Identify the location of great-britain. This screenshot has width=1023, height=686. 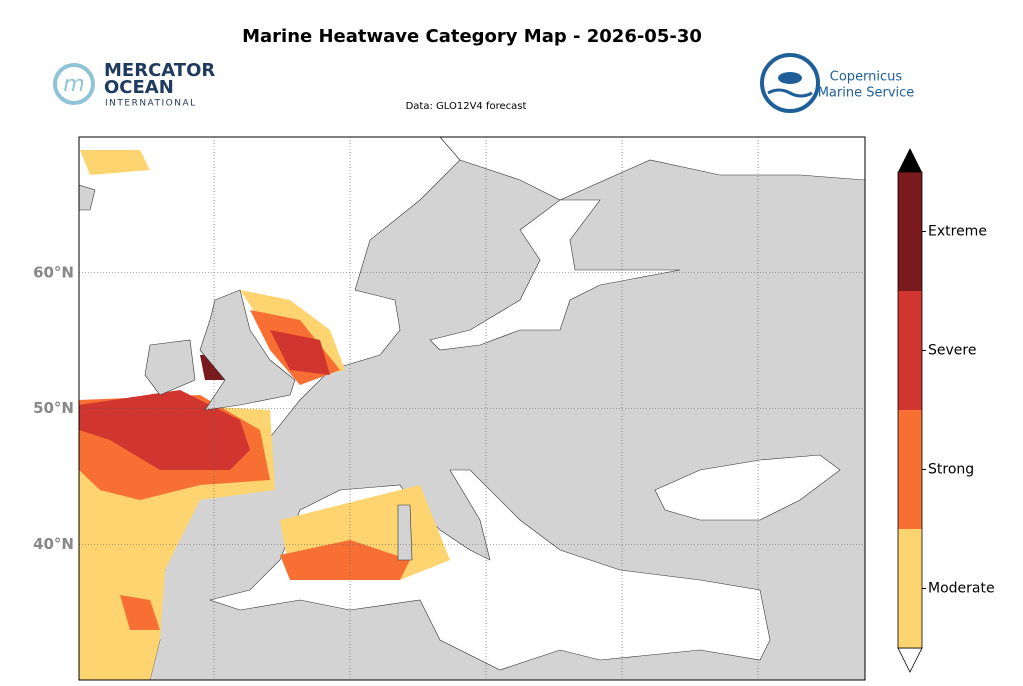
(247, 350).